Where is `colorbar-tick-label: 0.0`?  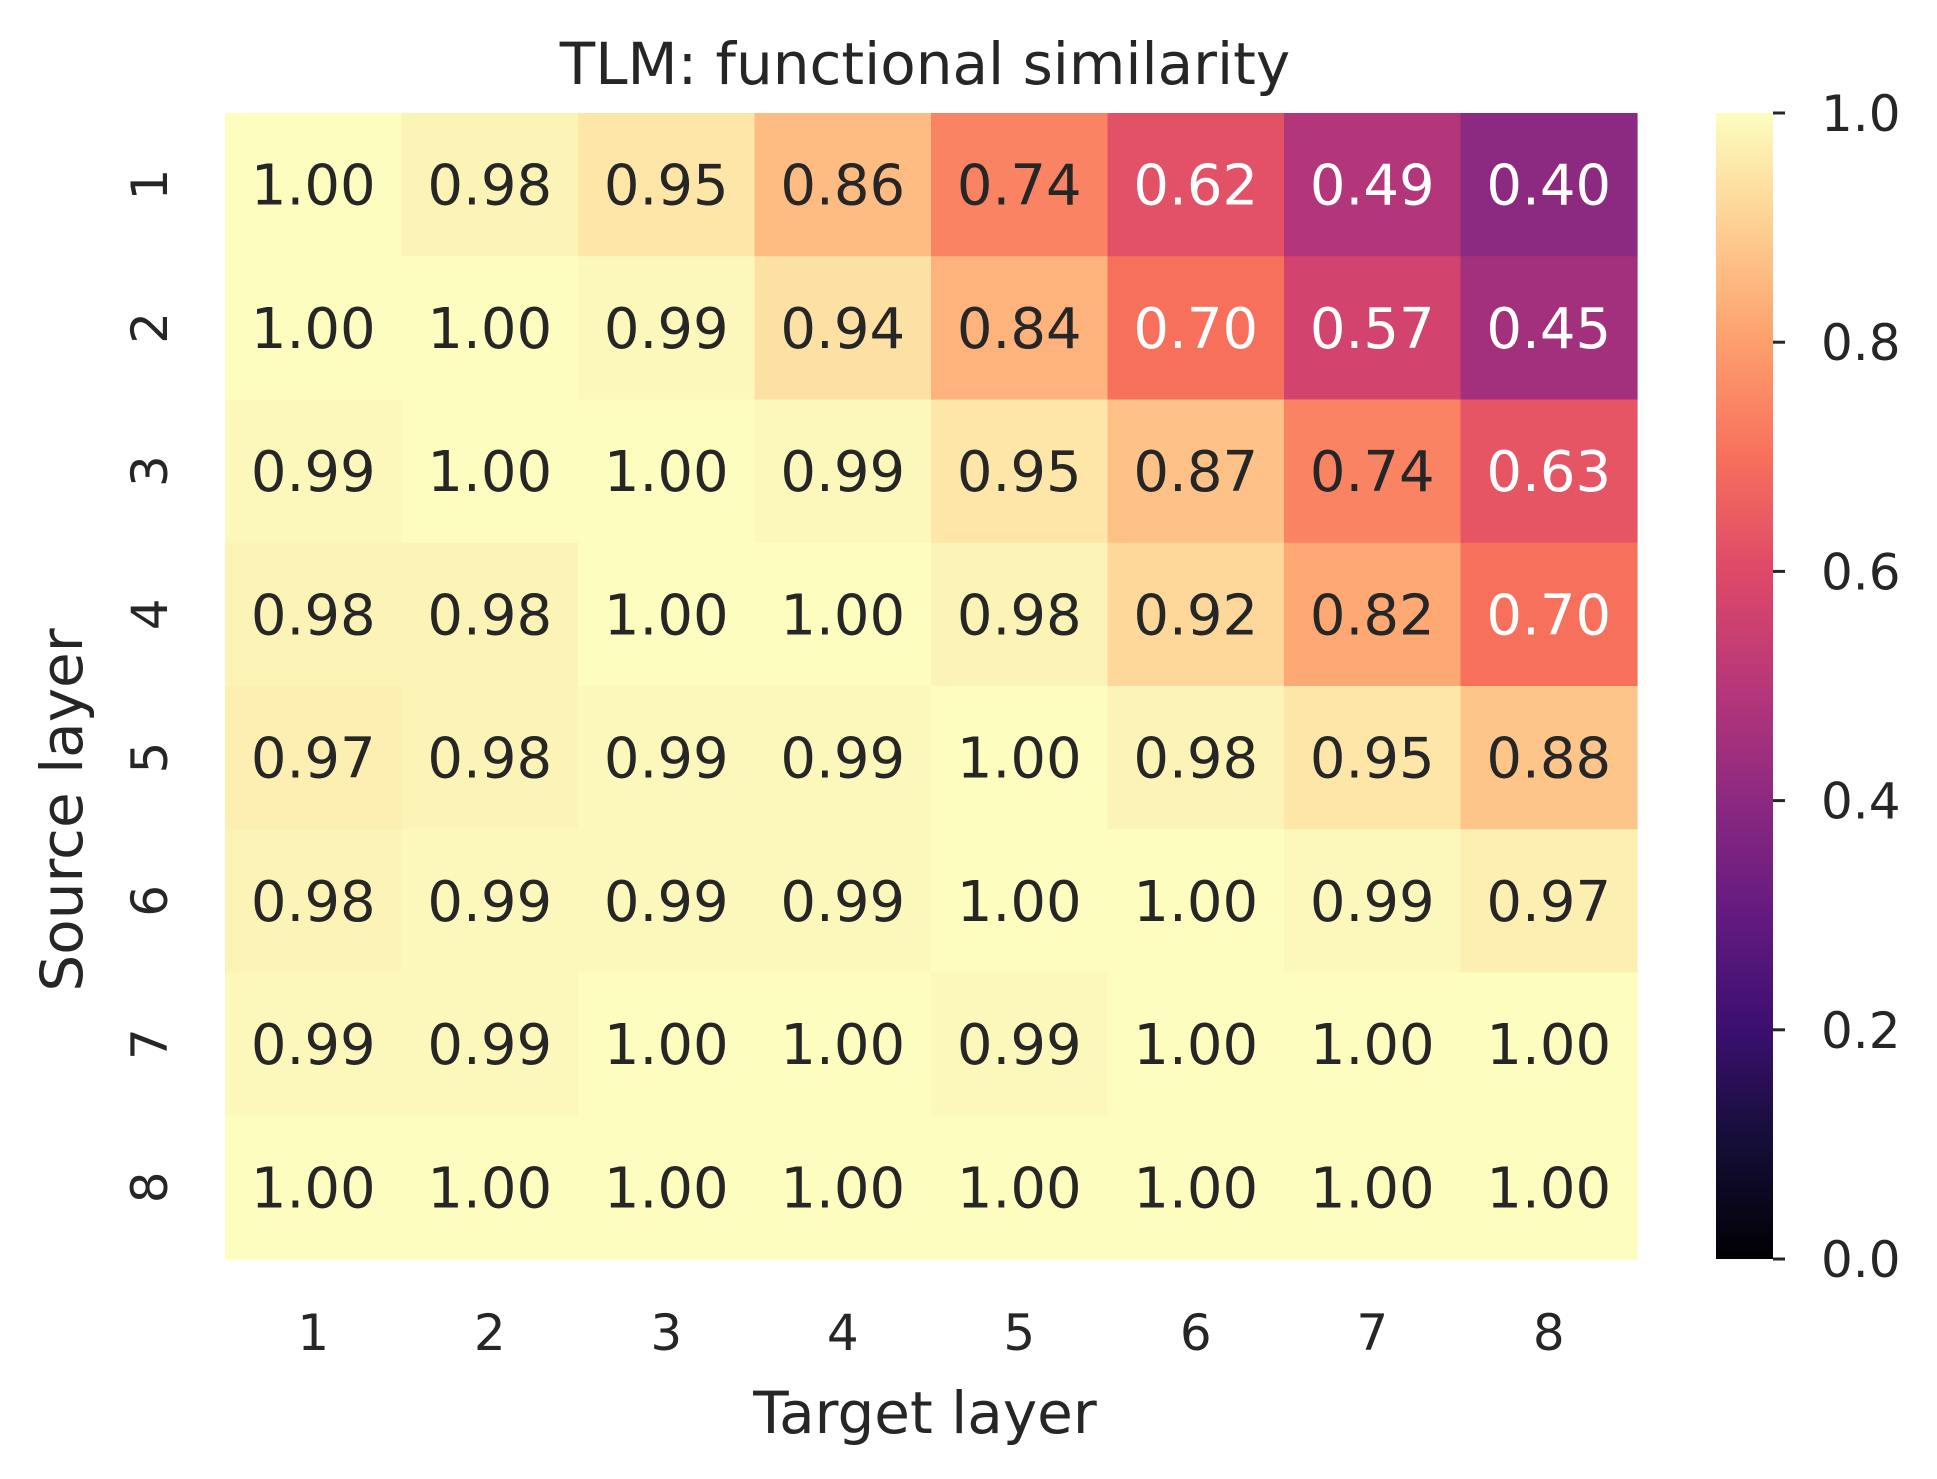 colorbar-tick-label: 0.0 is located at coordinates (1861, 1260).